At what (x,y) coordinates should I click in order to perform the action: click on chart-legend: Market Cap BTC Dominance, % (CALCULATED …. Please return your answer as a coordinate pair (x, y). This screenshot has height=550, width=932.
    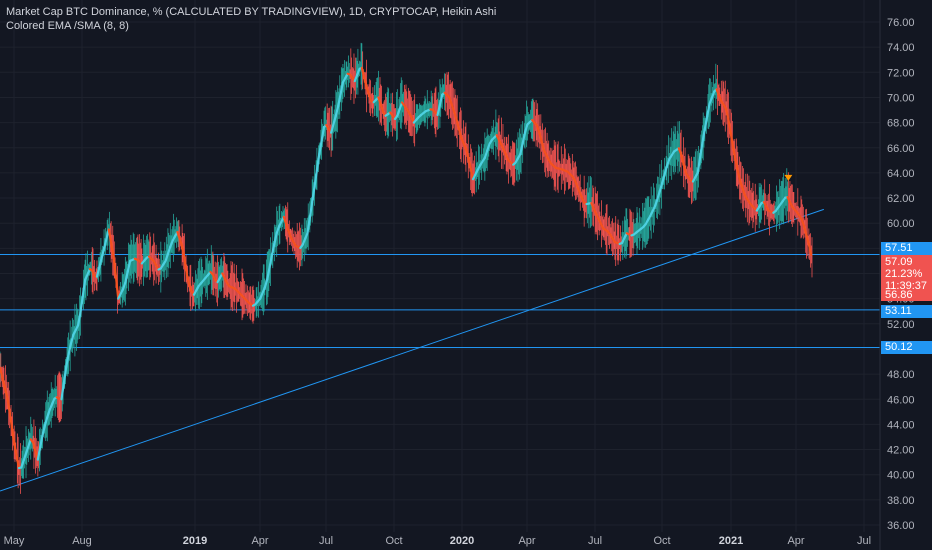
    Looking at the image, I should click on (251, 19).